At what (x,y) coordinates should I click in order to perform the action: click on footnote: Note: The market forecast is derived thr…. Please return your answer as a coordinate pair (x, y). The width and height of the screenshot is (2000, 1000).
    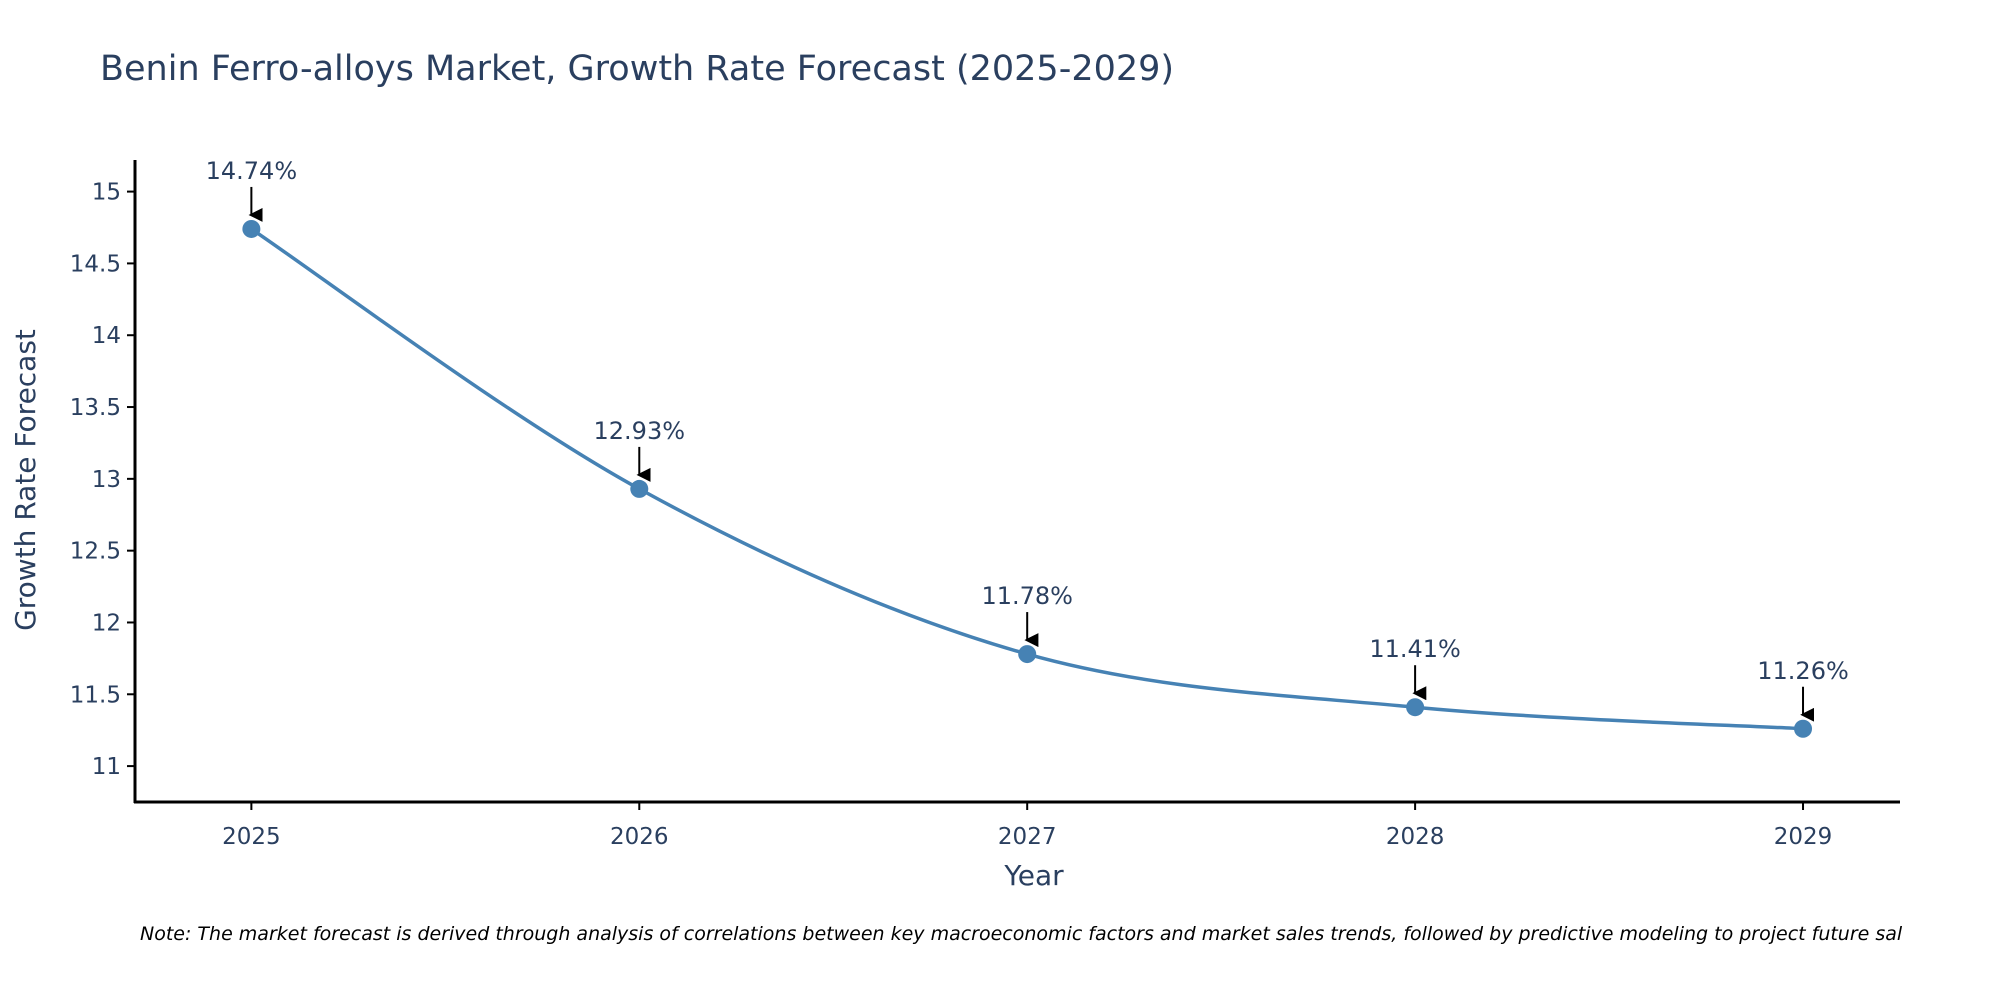
    Looking at the image, I should click on (1021, 934).